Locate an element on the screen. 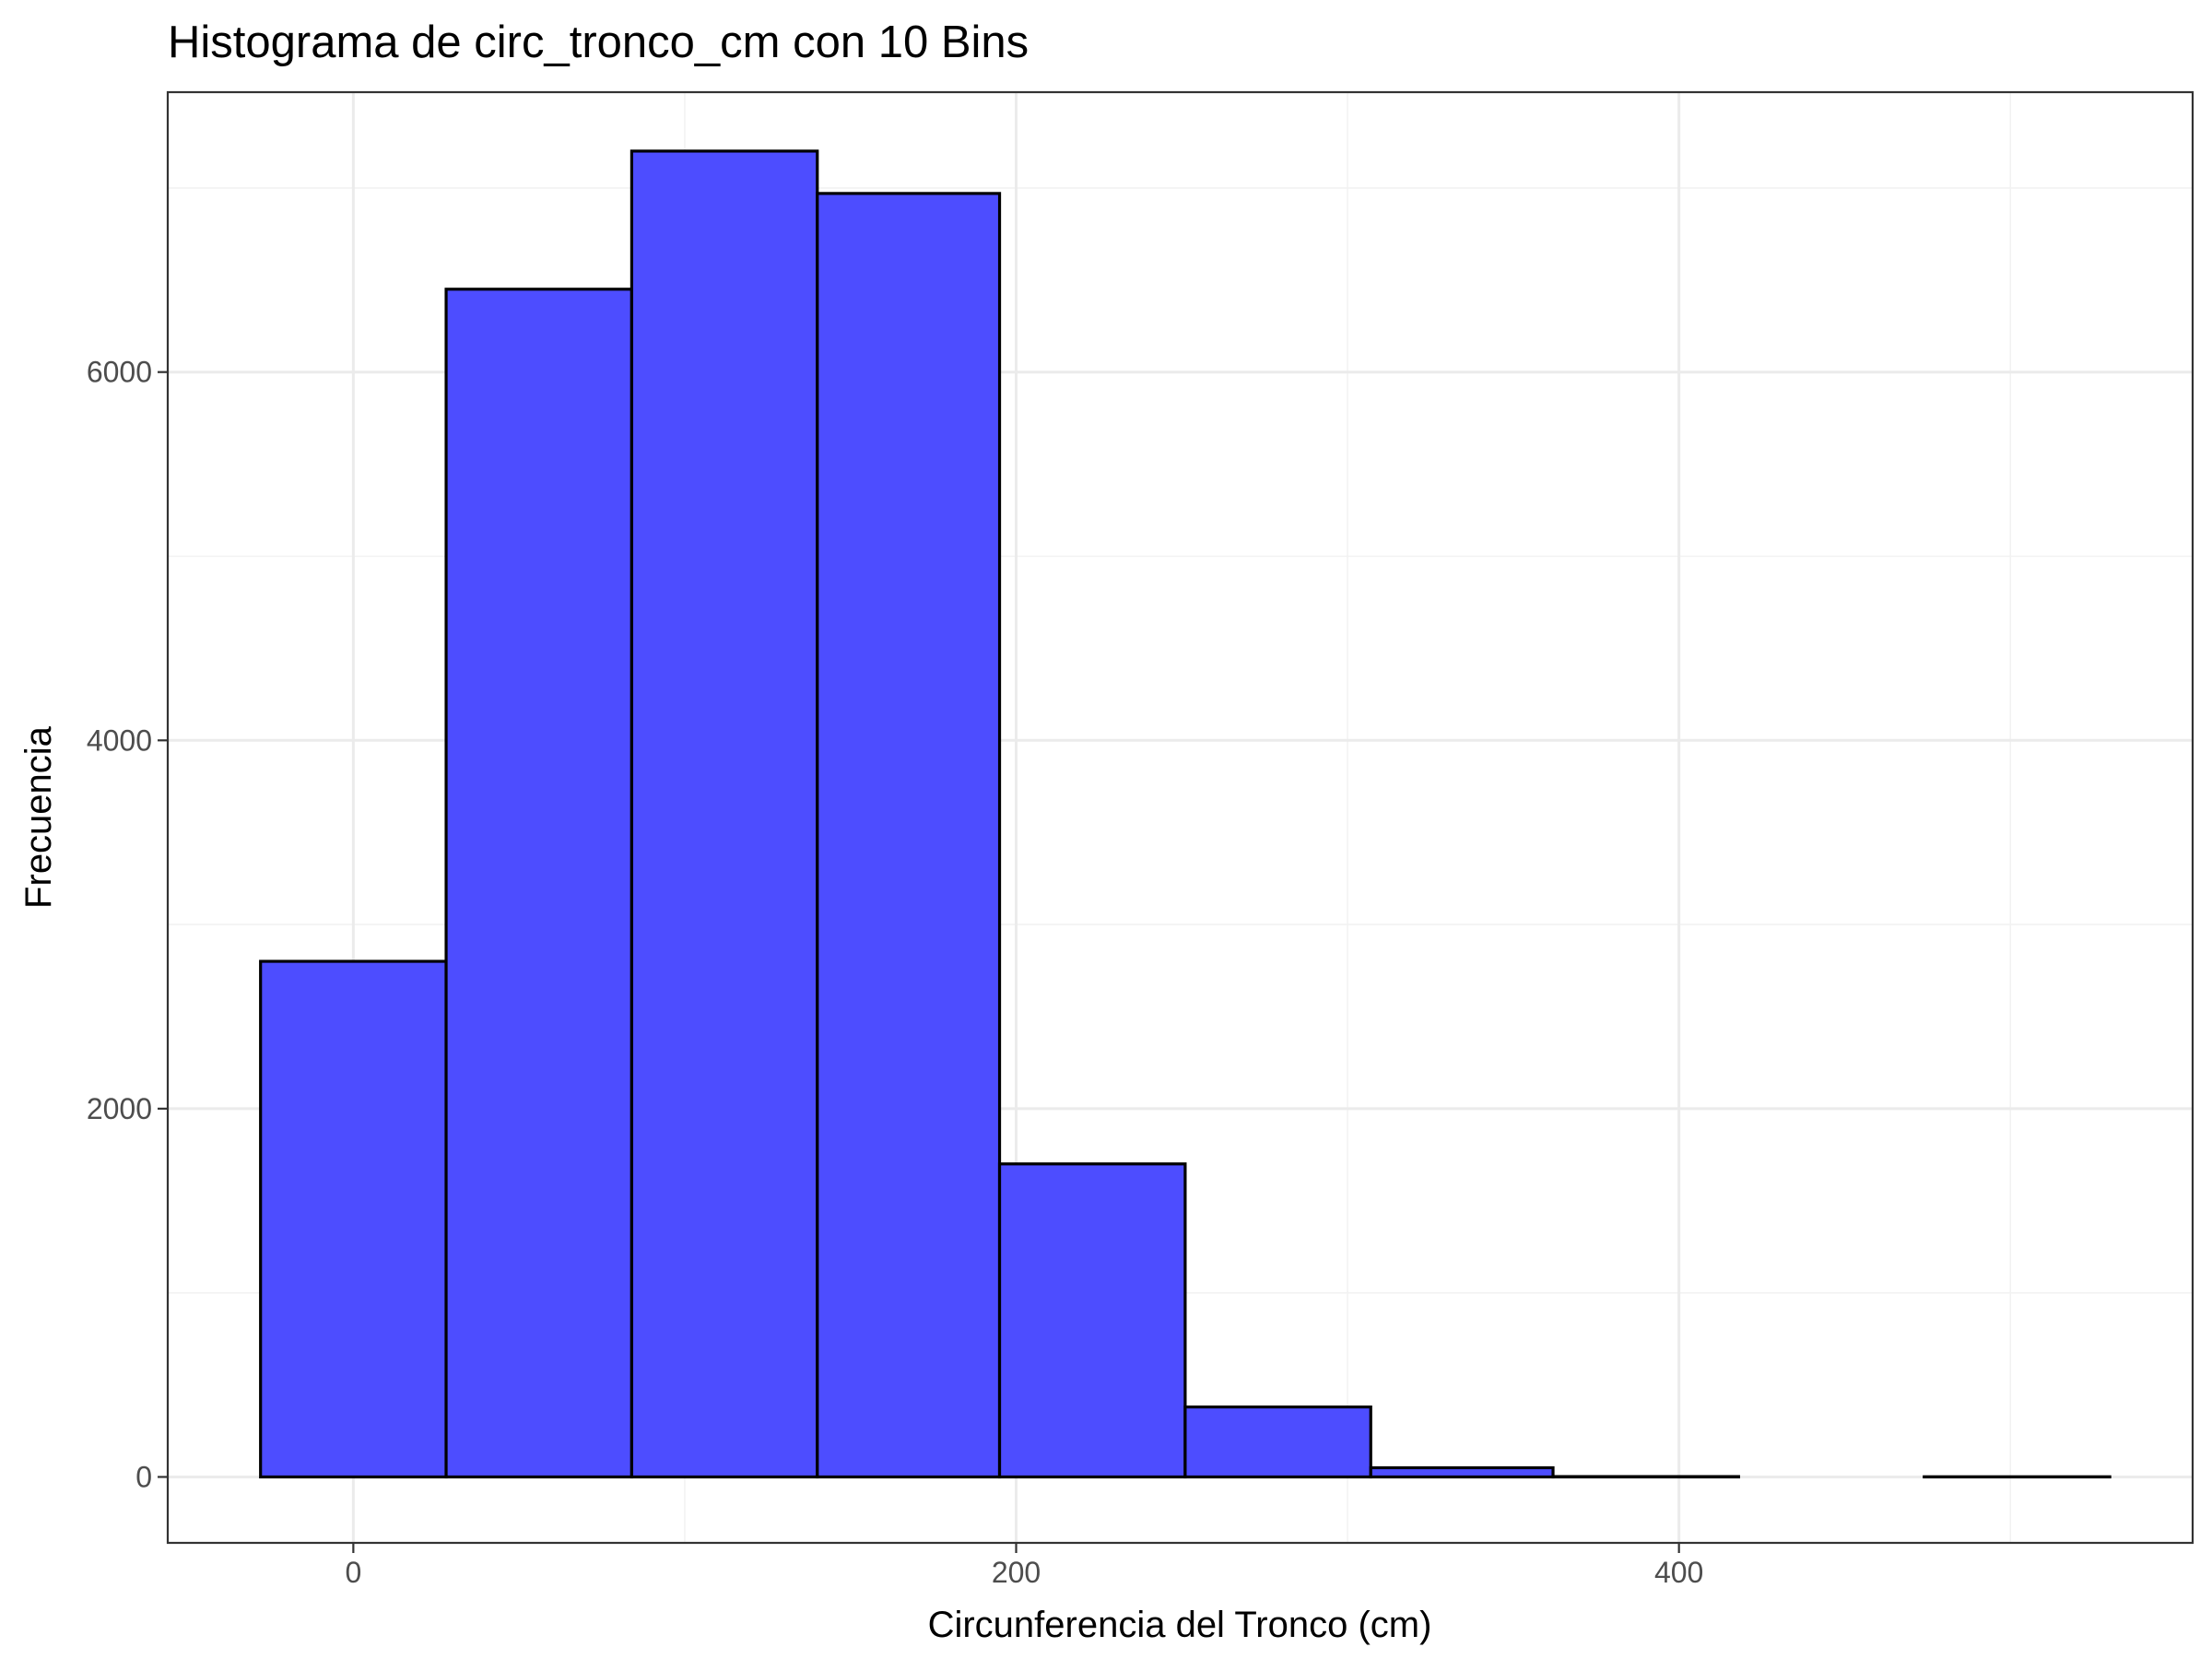 This screenshot has width=2212, height=1659. chart-title: Histograma de circ_tronco_cm con 10 Bins is located at coordinates (598, 42).